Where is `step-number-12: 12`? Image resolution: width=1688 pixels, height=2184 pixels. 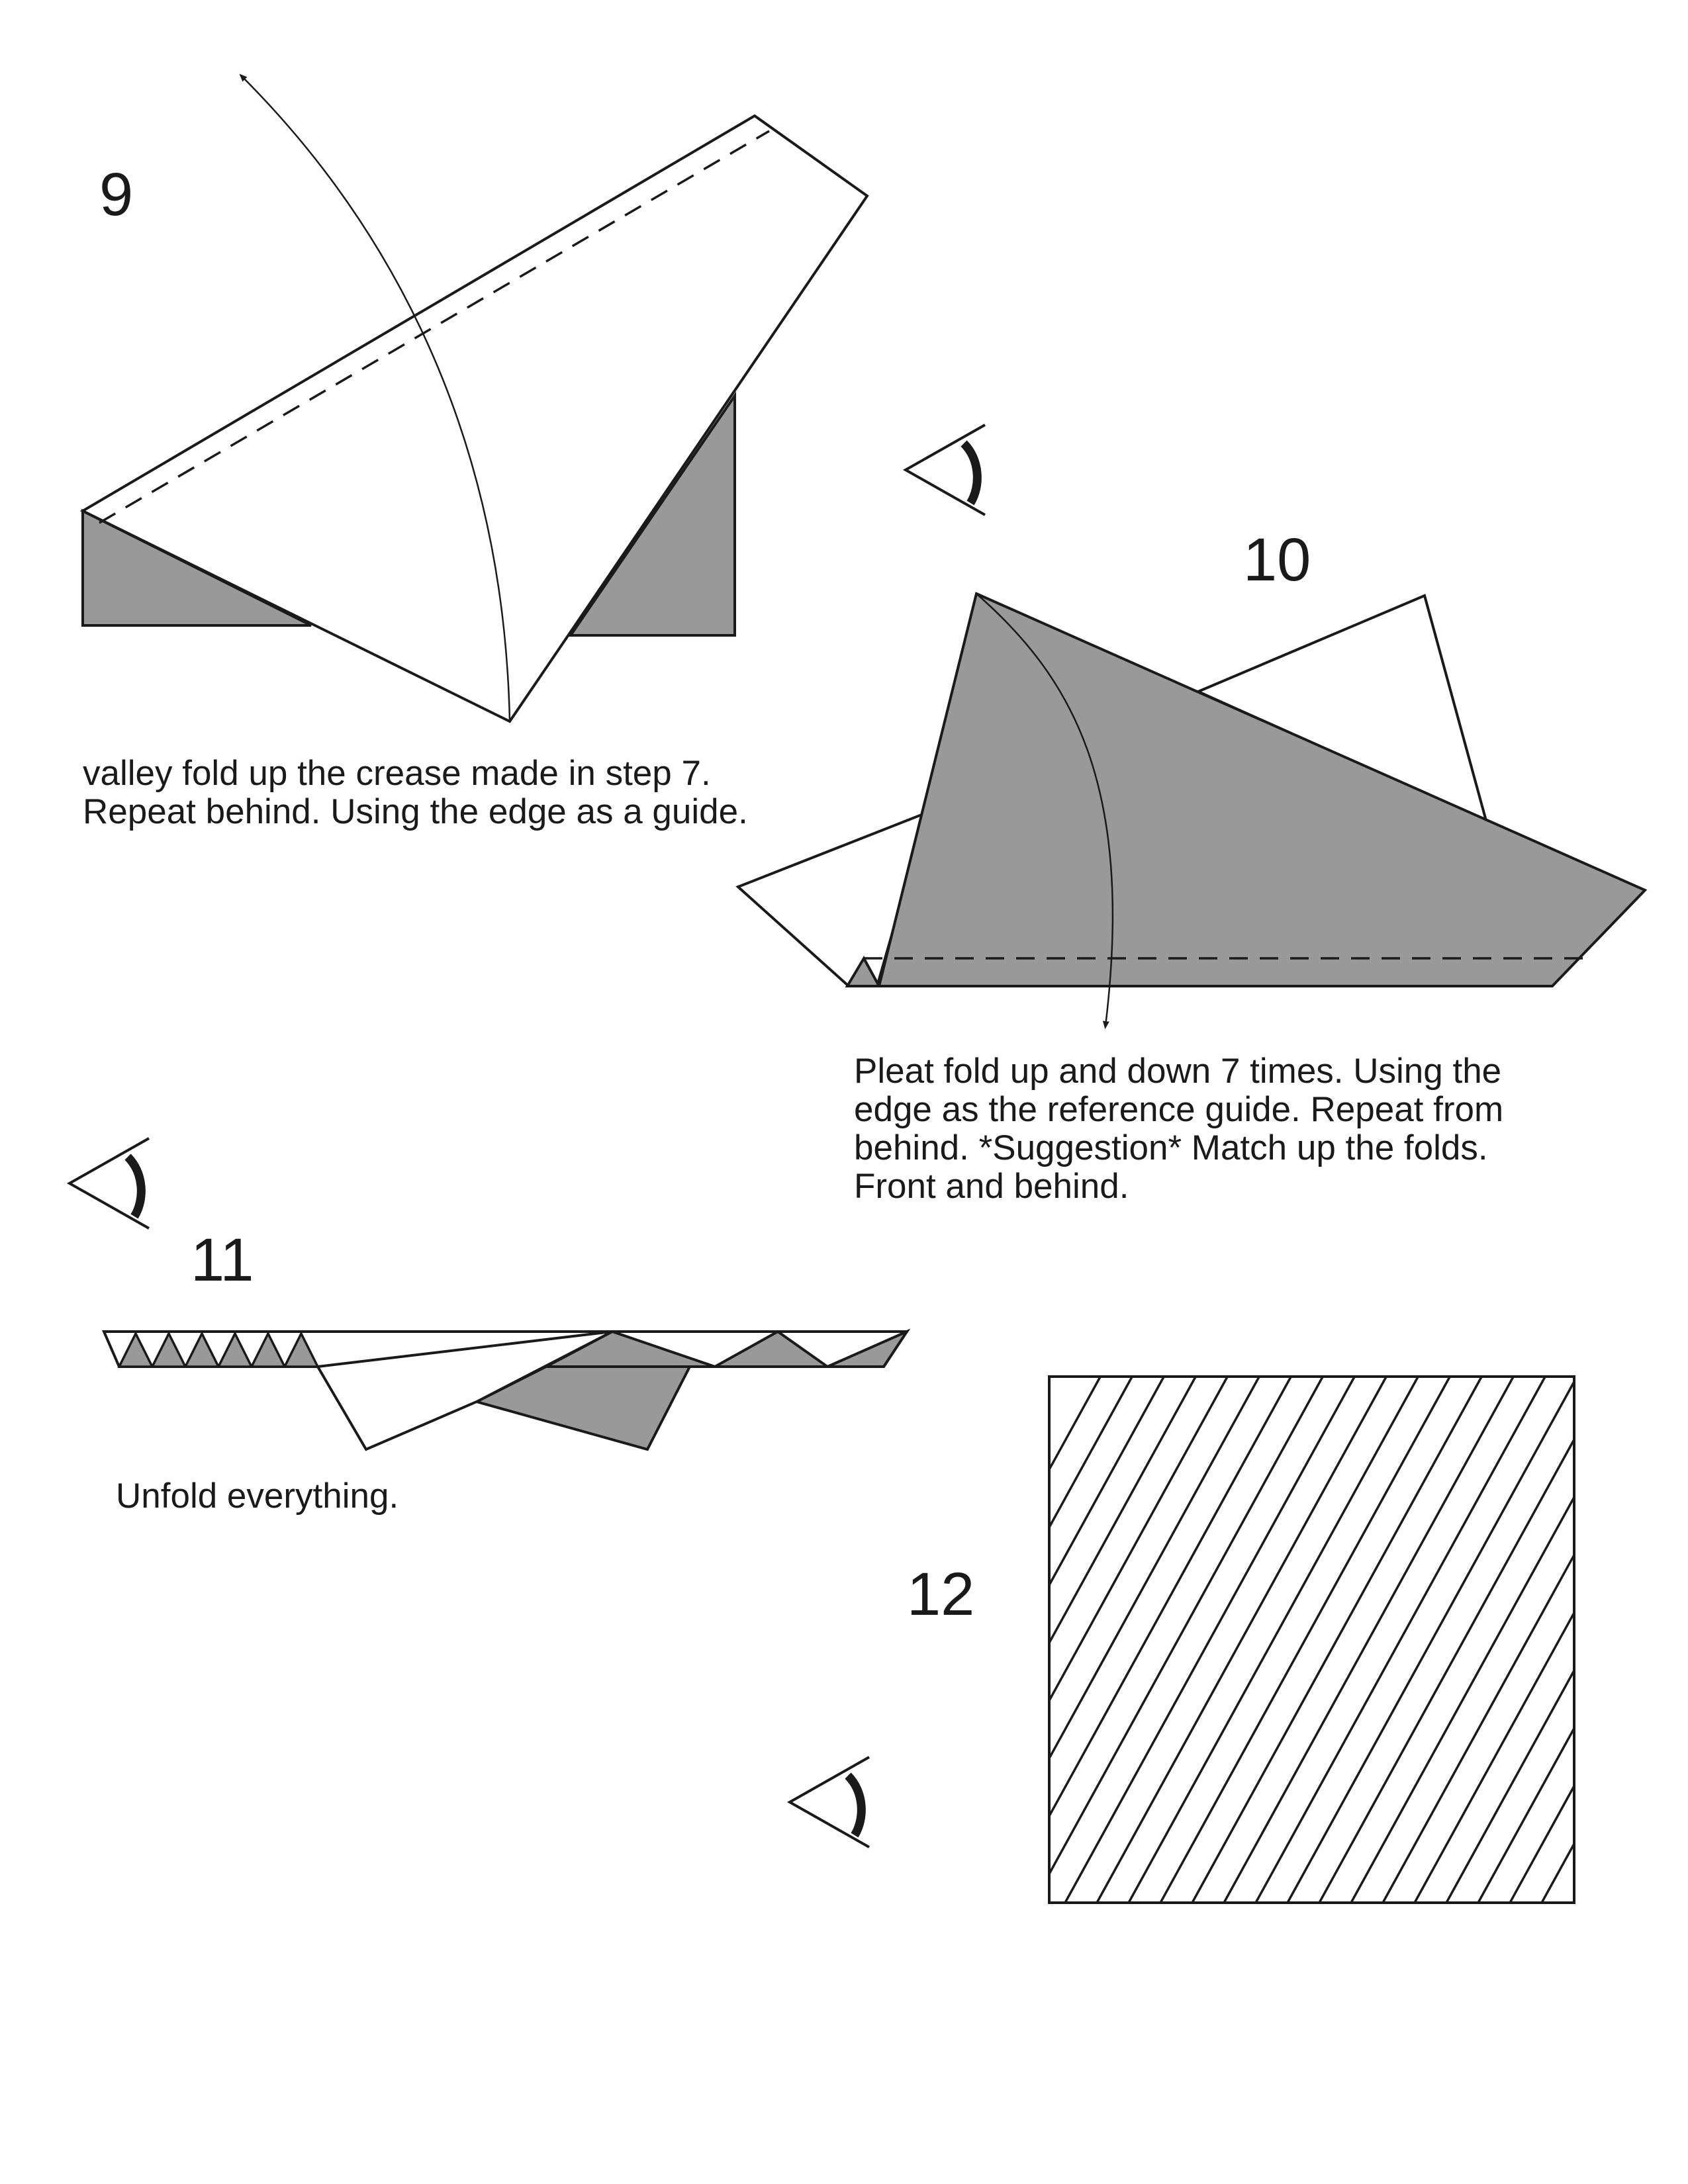 step-number-12: 12 is located at coordinates (941, 1595).